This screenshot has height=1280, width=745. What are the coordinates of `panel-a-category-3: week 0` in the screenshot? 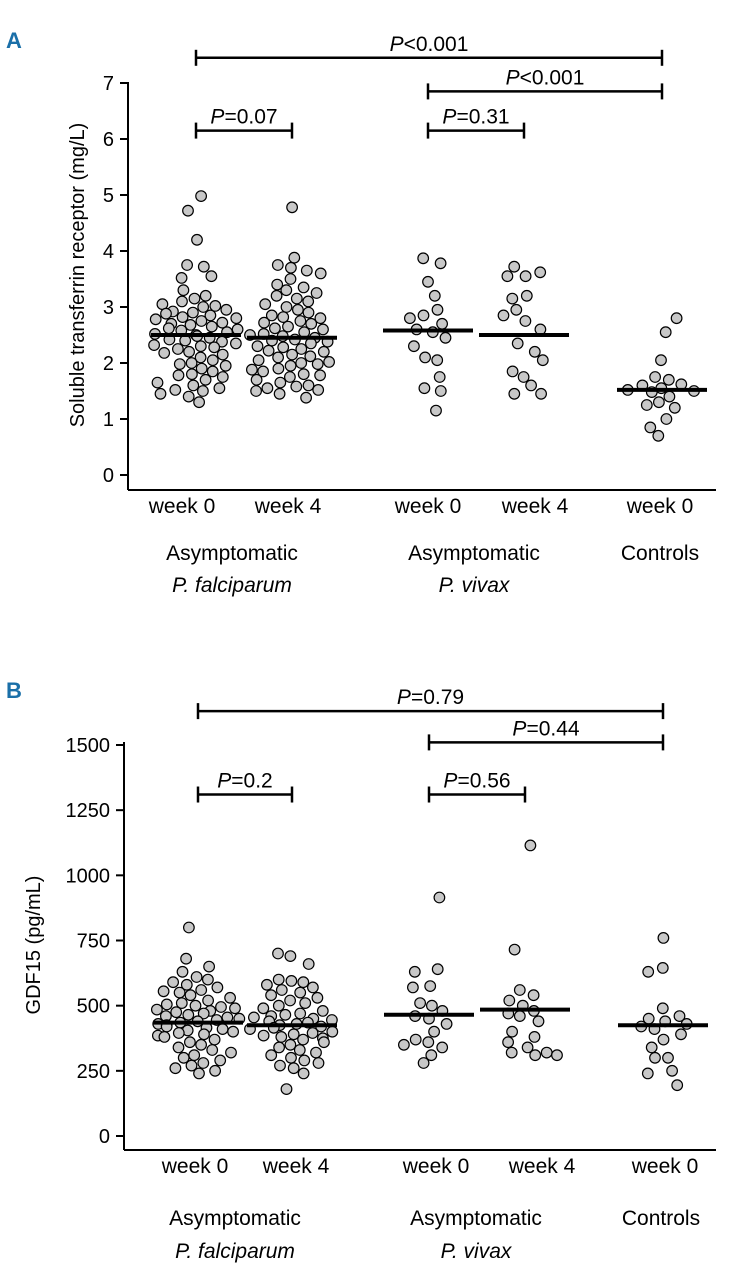 It's located at (428, 506).